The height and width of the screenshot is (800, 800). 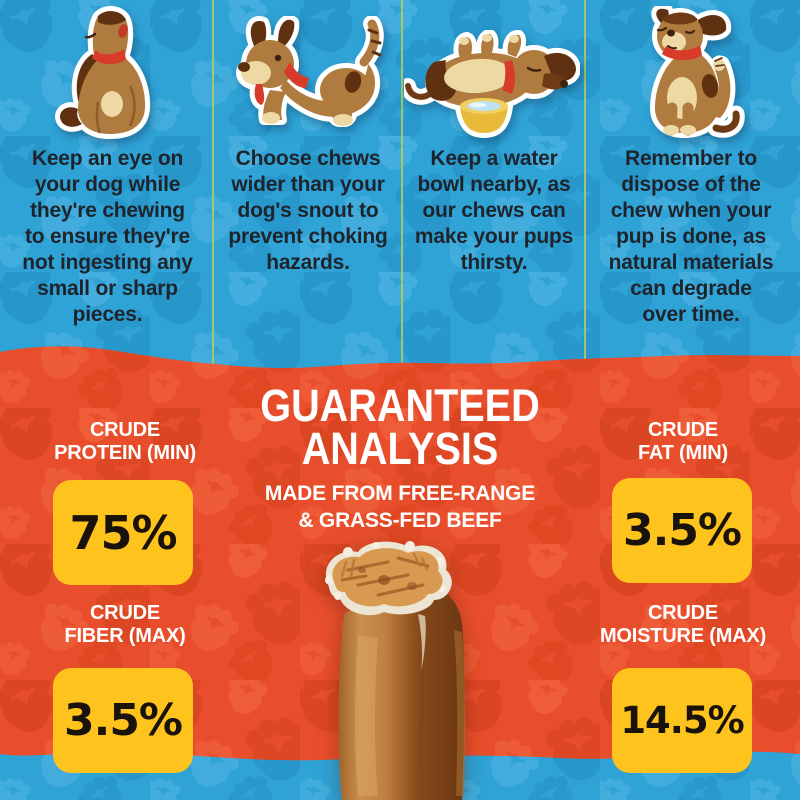 What do you see at coordinates (683, 624) in the screenshot?
I see `stat-label-moisture: CRUDE MOISTURE (MAX)` at bounding box center [683, 624].